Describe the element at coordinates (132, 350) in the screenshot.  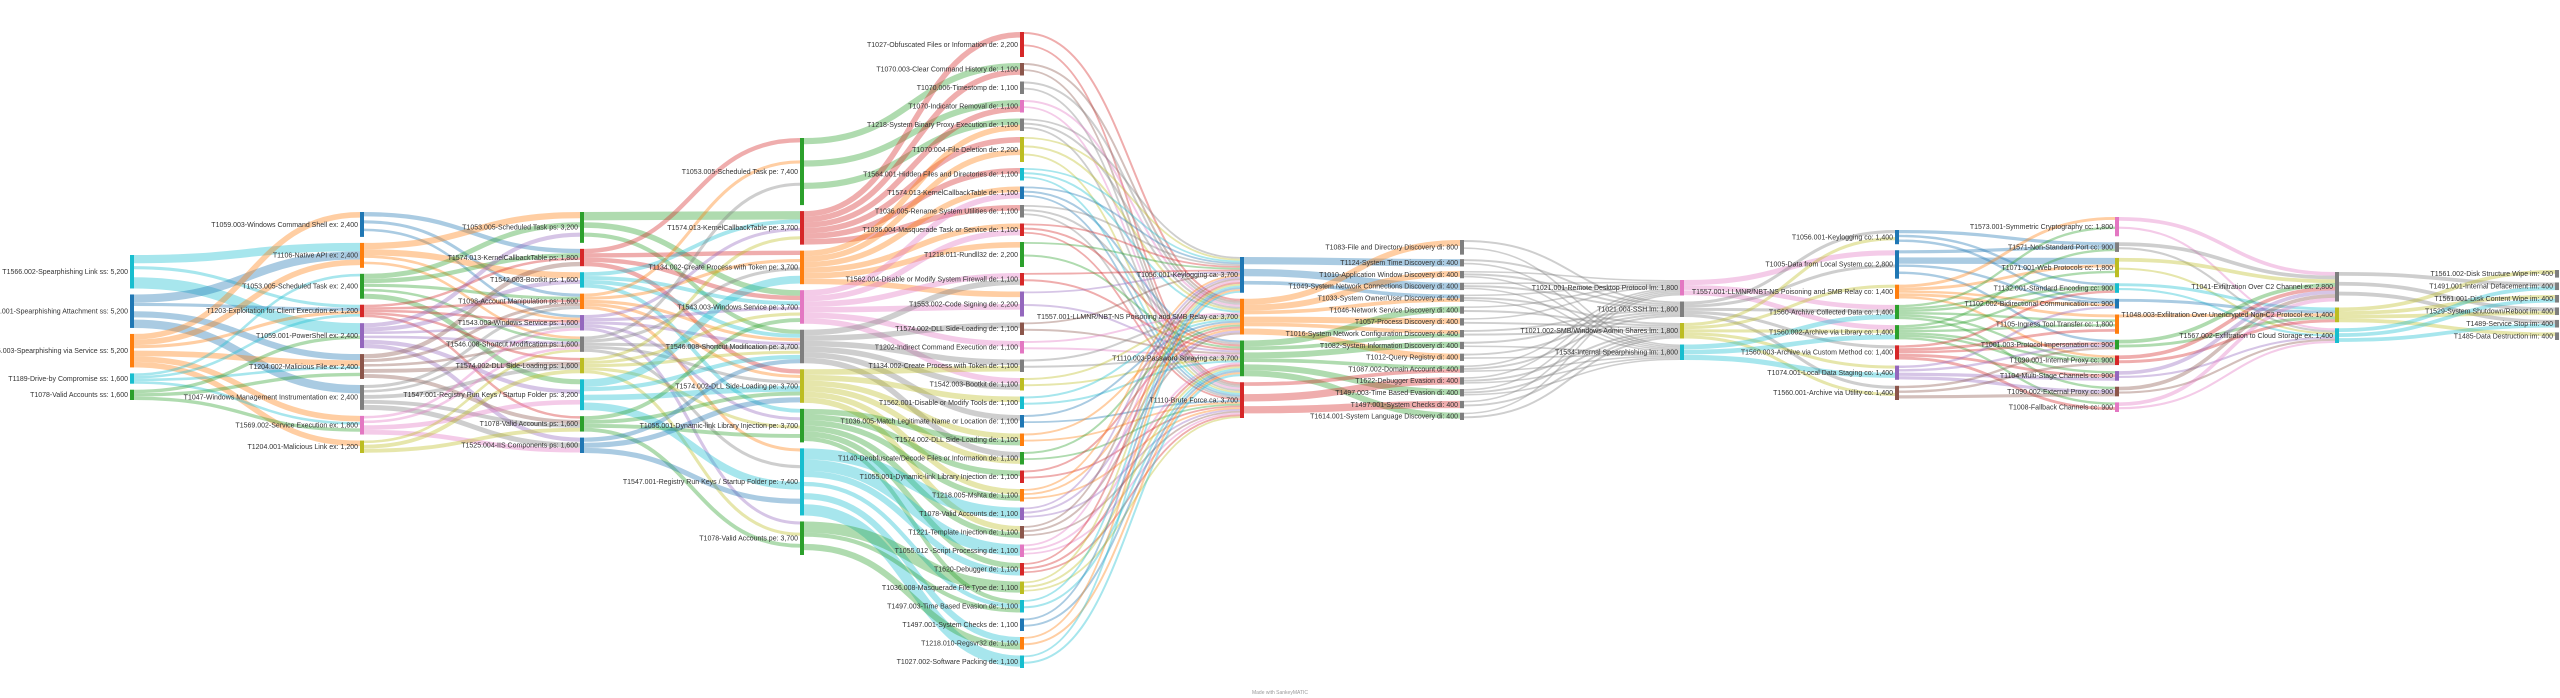
I see `sankey-node-t1566-003-spearphishing-via-service` at that location.